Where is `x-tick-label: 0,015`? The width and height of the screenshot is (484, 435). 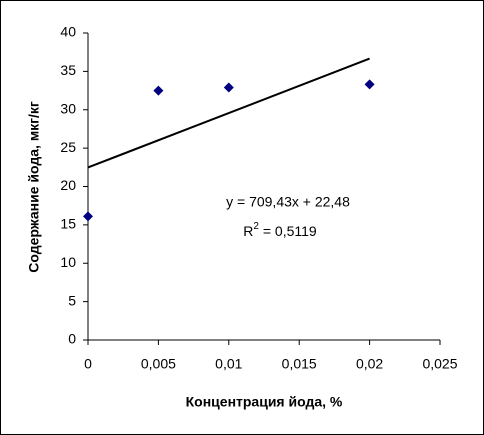
x-tick-label: 0,015 is located at coordinates (299, 364).